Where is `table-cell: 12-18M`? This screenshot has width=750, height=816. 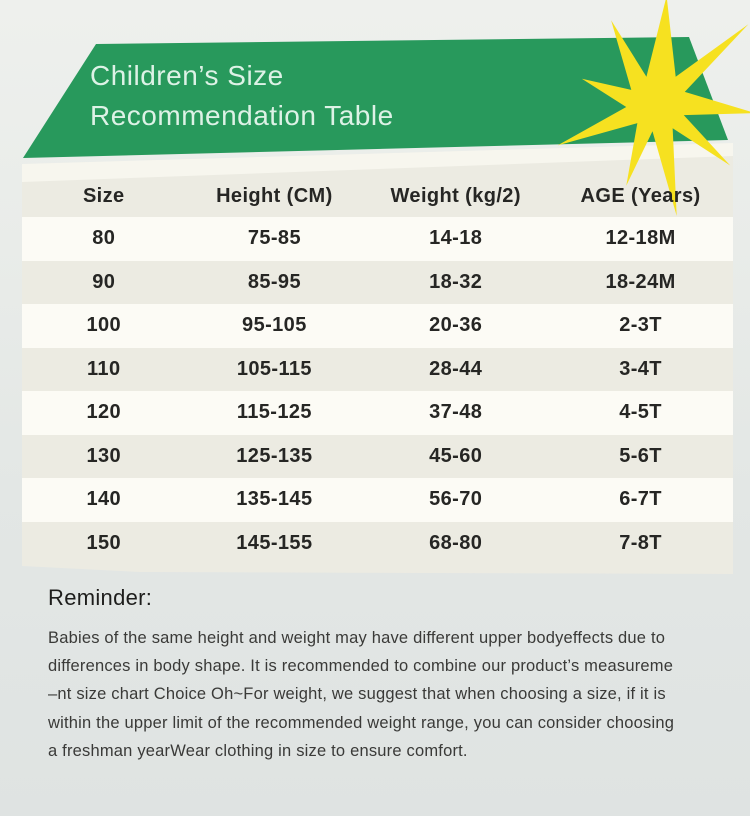
table-cell: 12-18M is located at coordinates (640, 238).